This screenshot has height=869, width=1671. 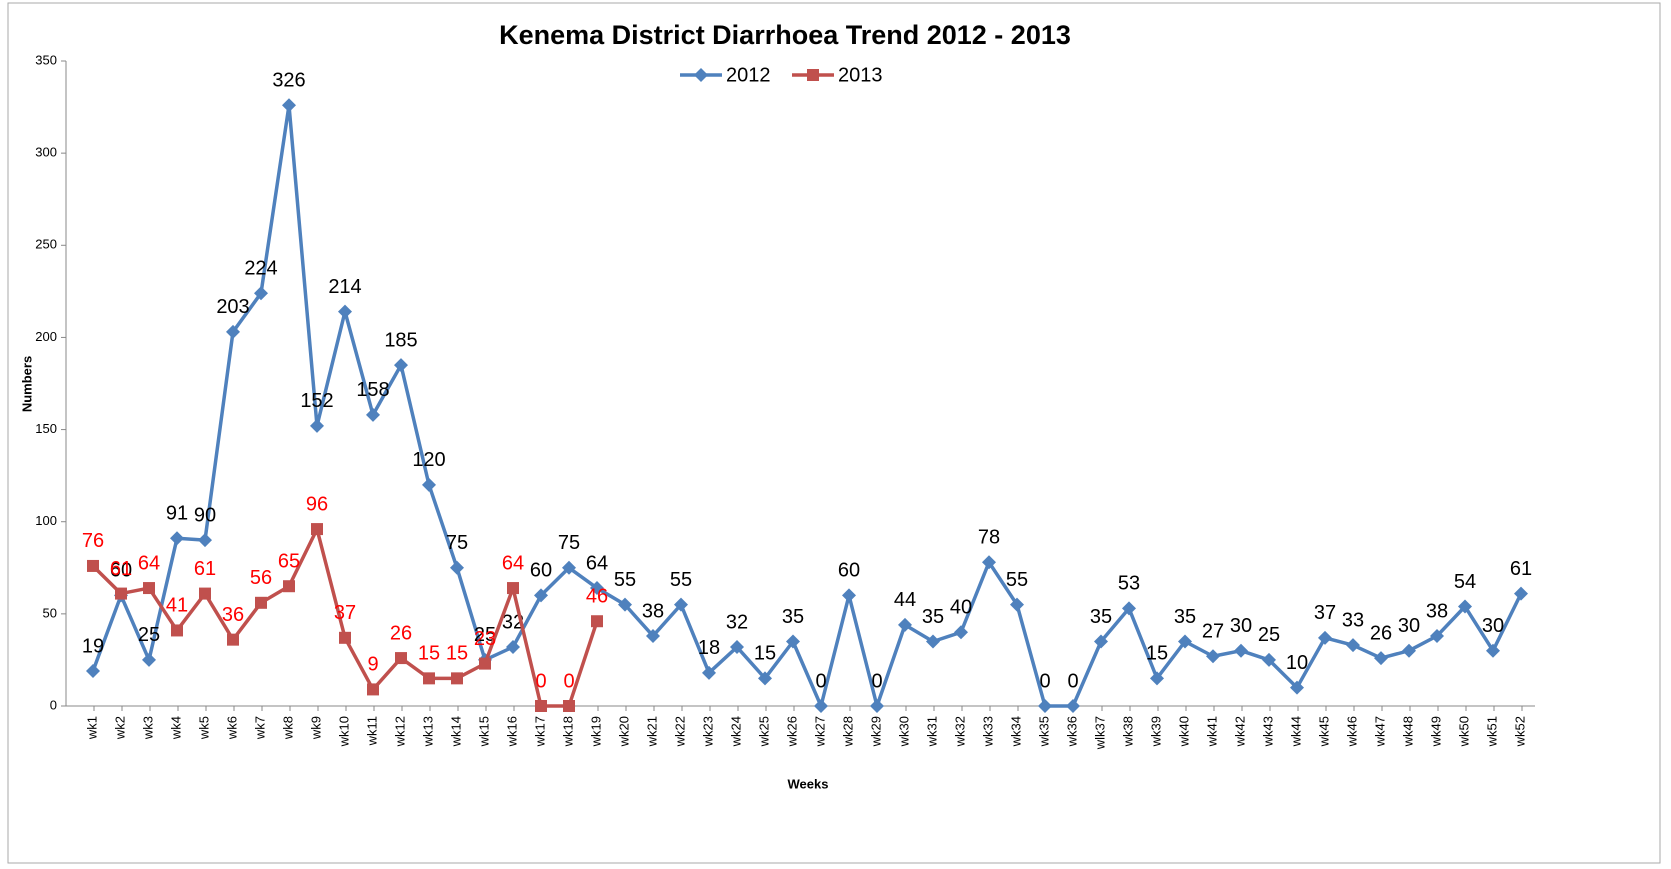 What do you see at coordinates (53, 704) in the screenshot?
I see `y-tick-label: 0` at bounding box center [53, 704].